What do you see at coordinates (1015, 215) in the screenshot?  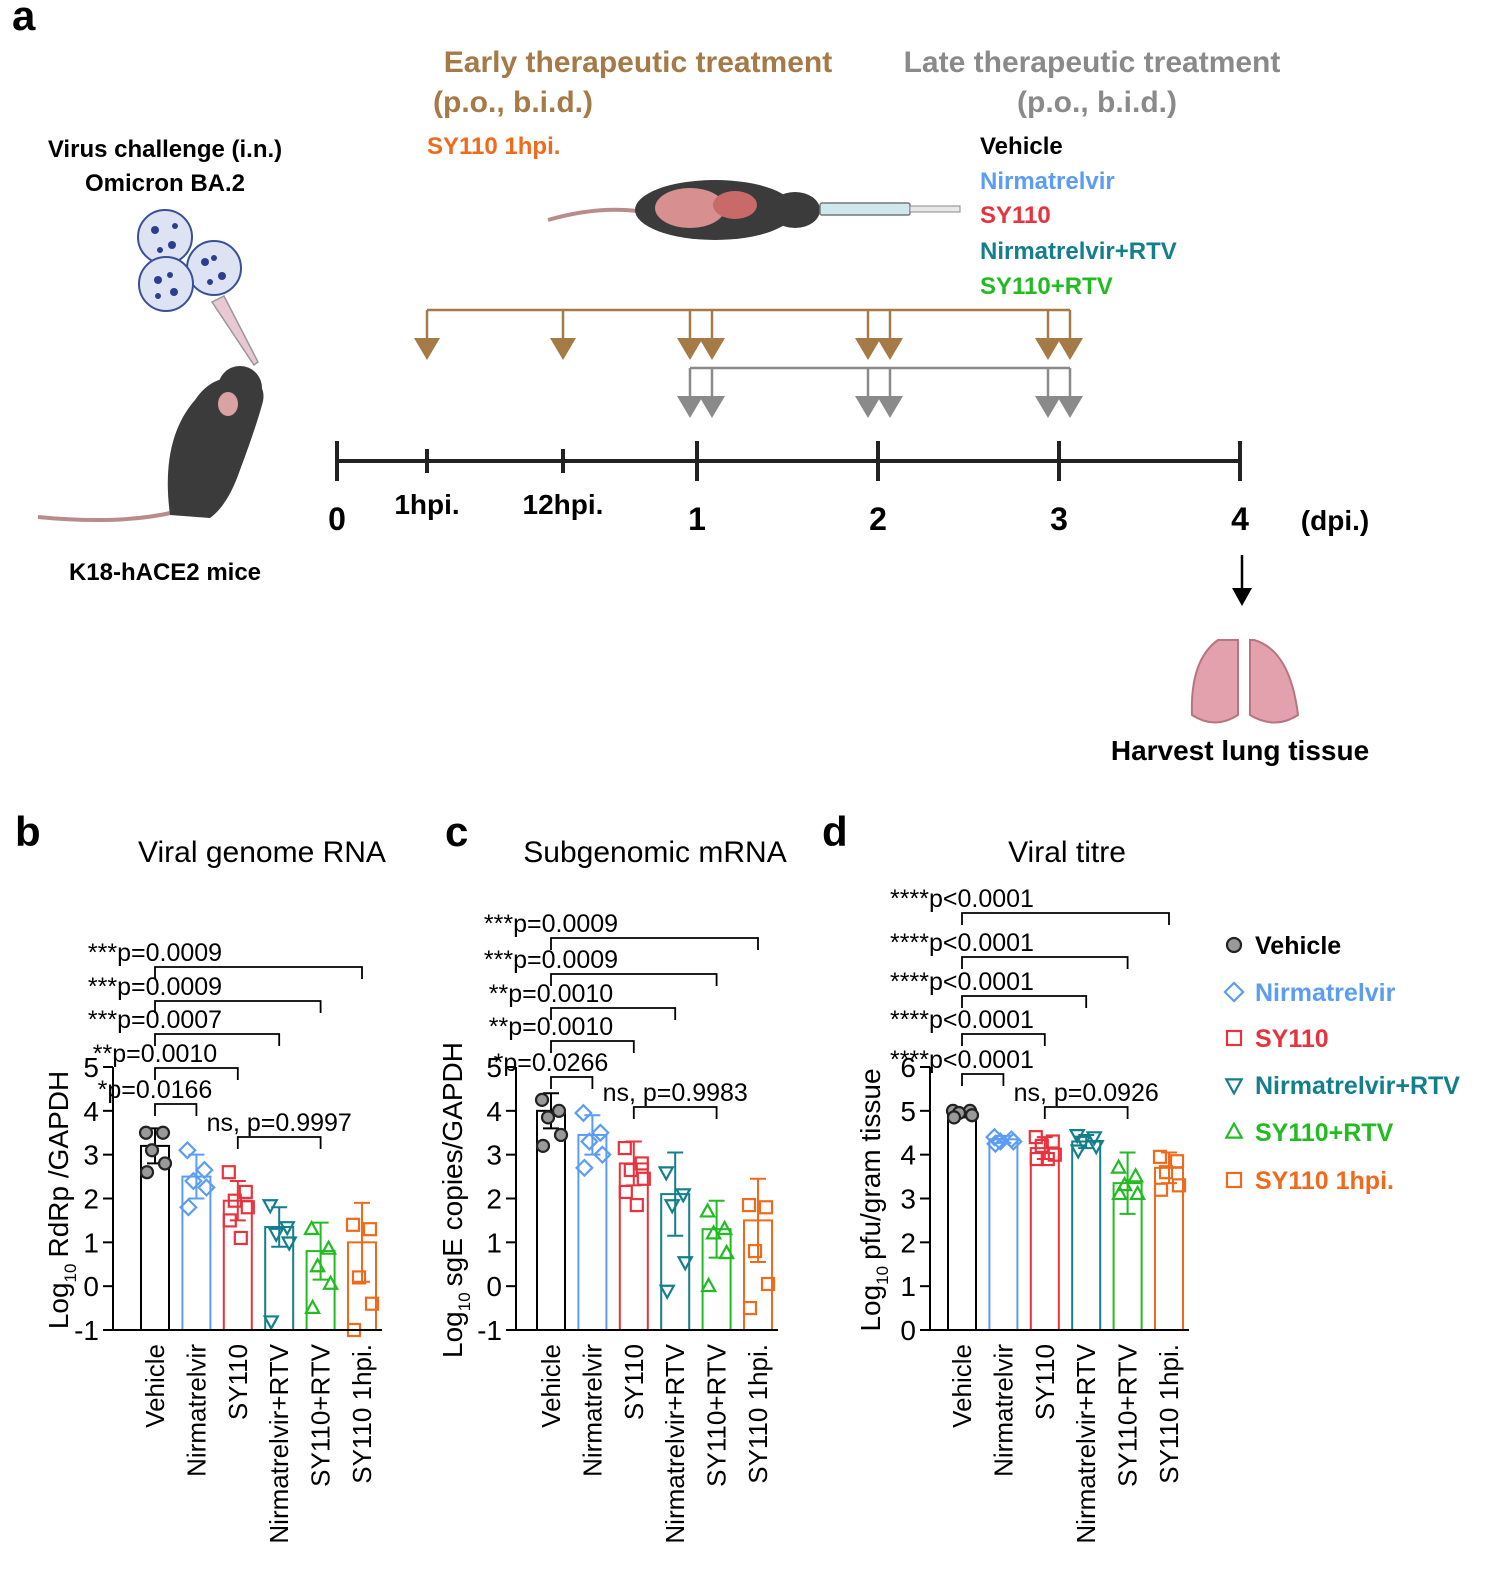 I see `late-group: SY110` at bounding box center [1015, 215].